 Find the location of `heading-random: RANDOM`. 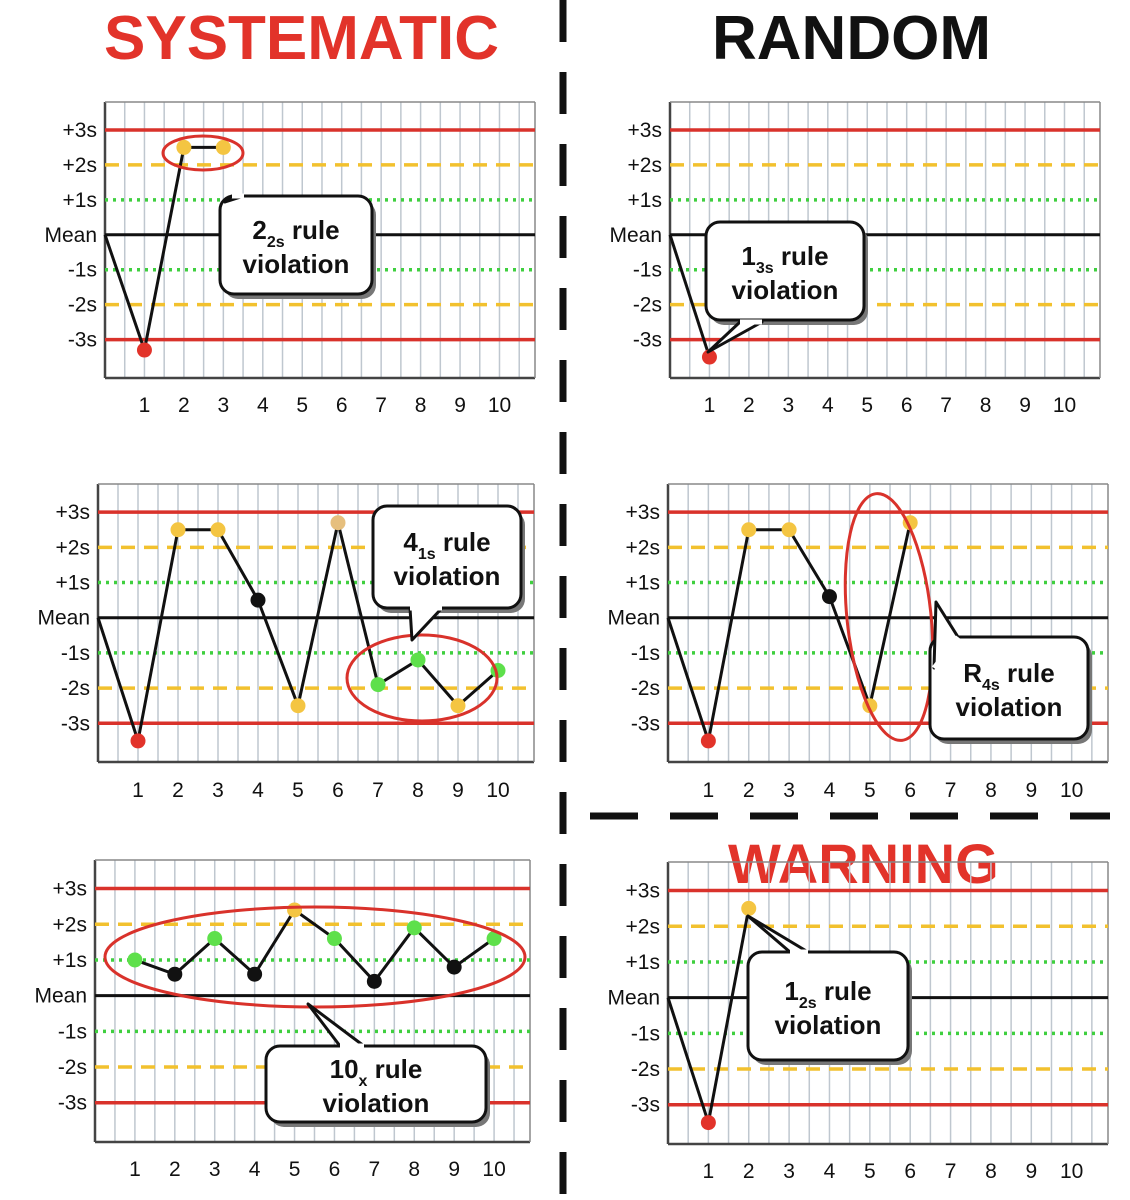

heading-random: RANDOM is located at coordinates (851, 38).